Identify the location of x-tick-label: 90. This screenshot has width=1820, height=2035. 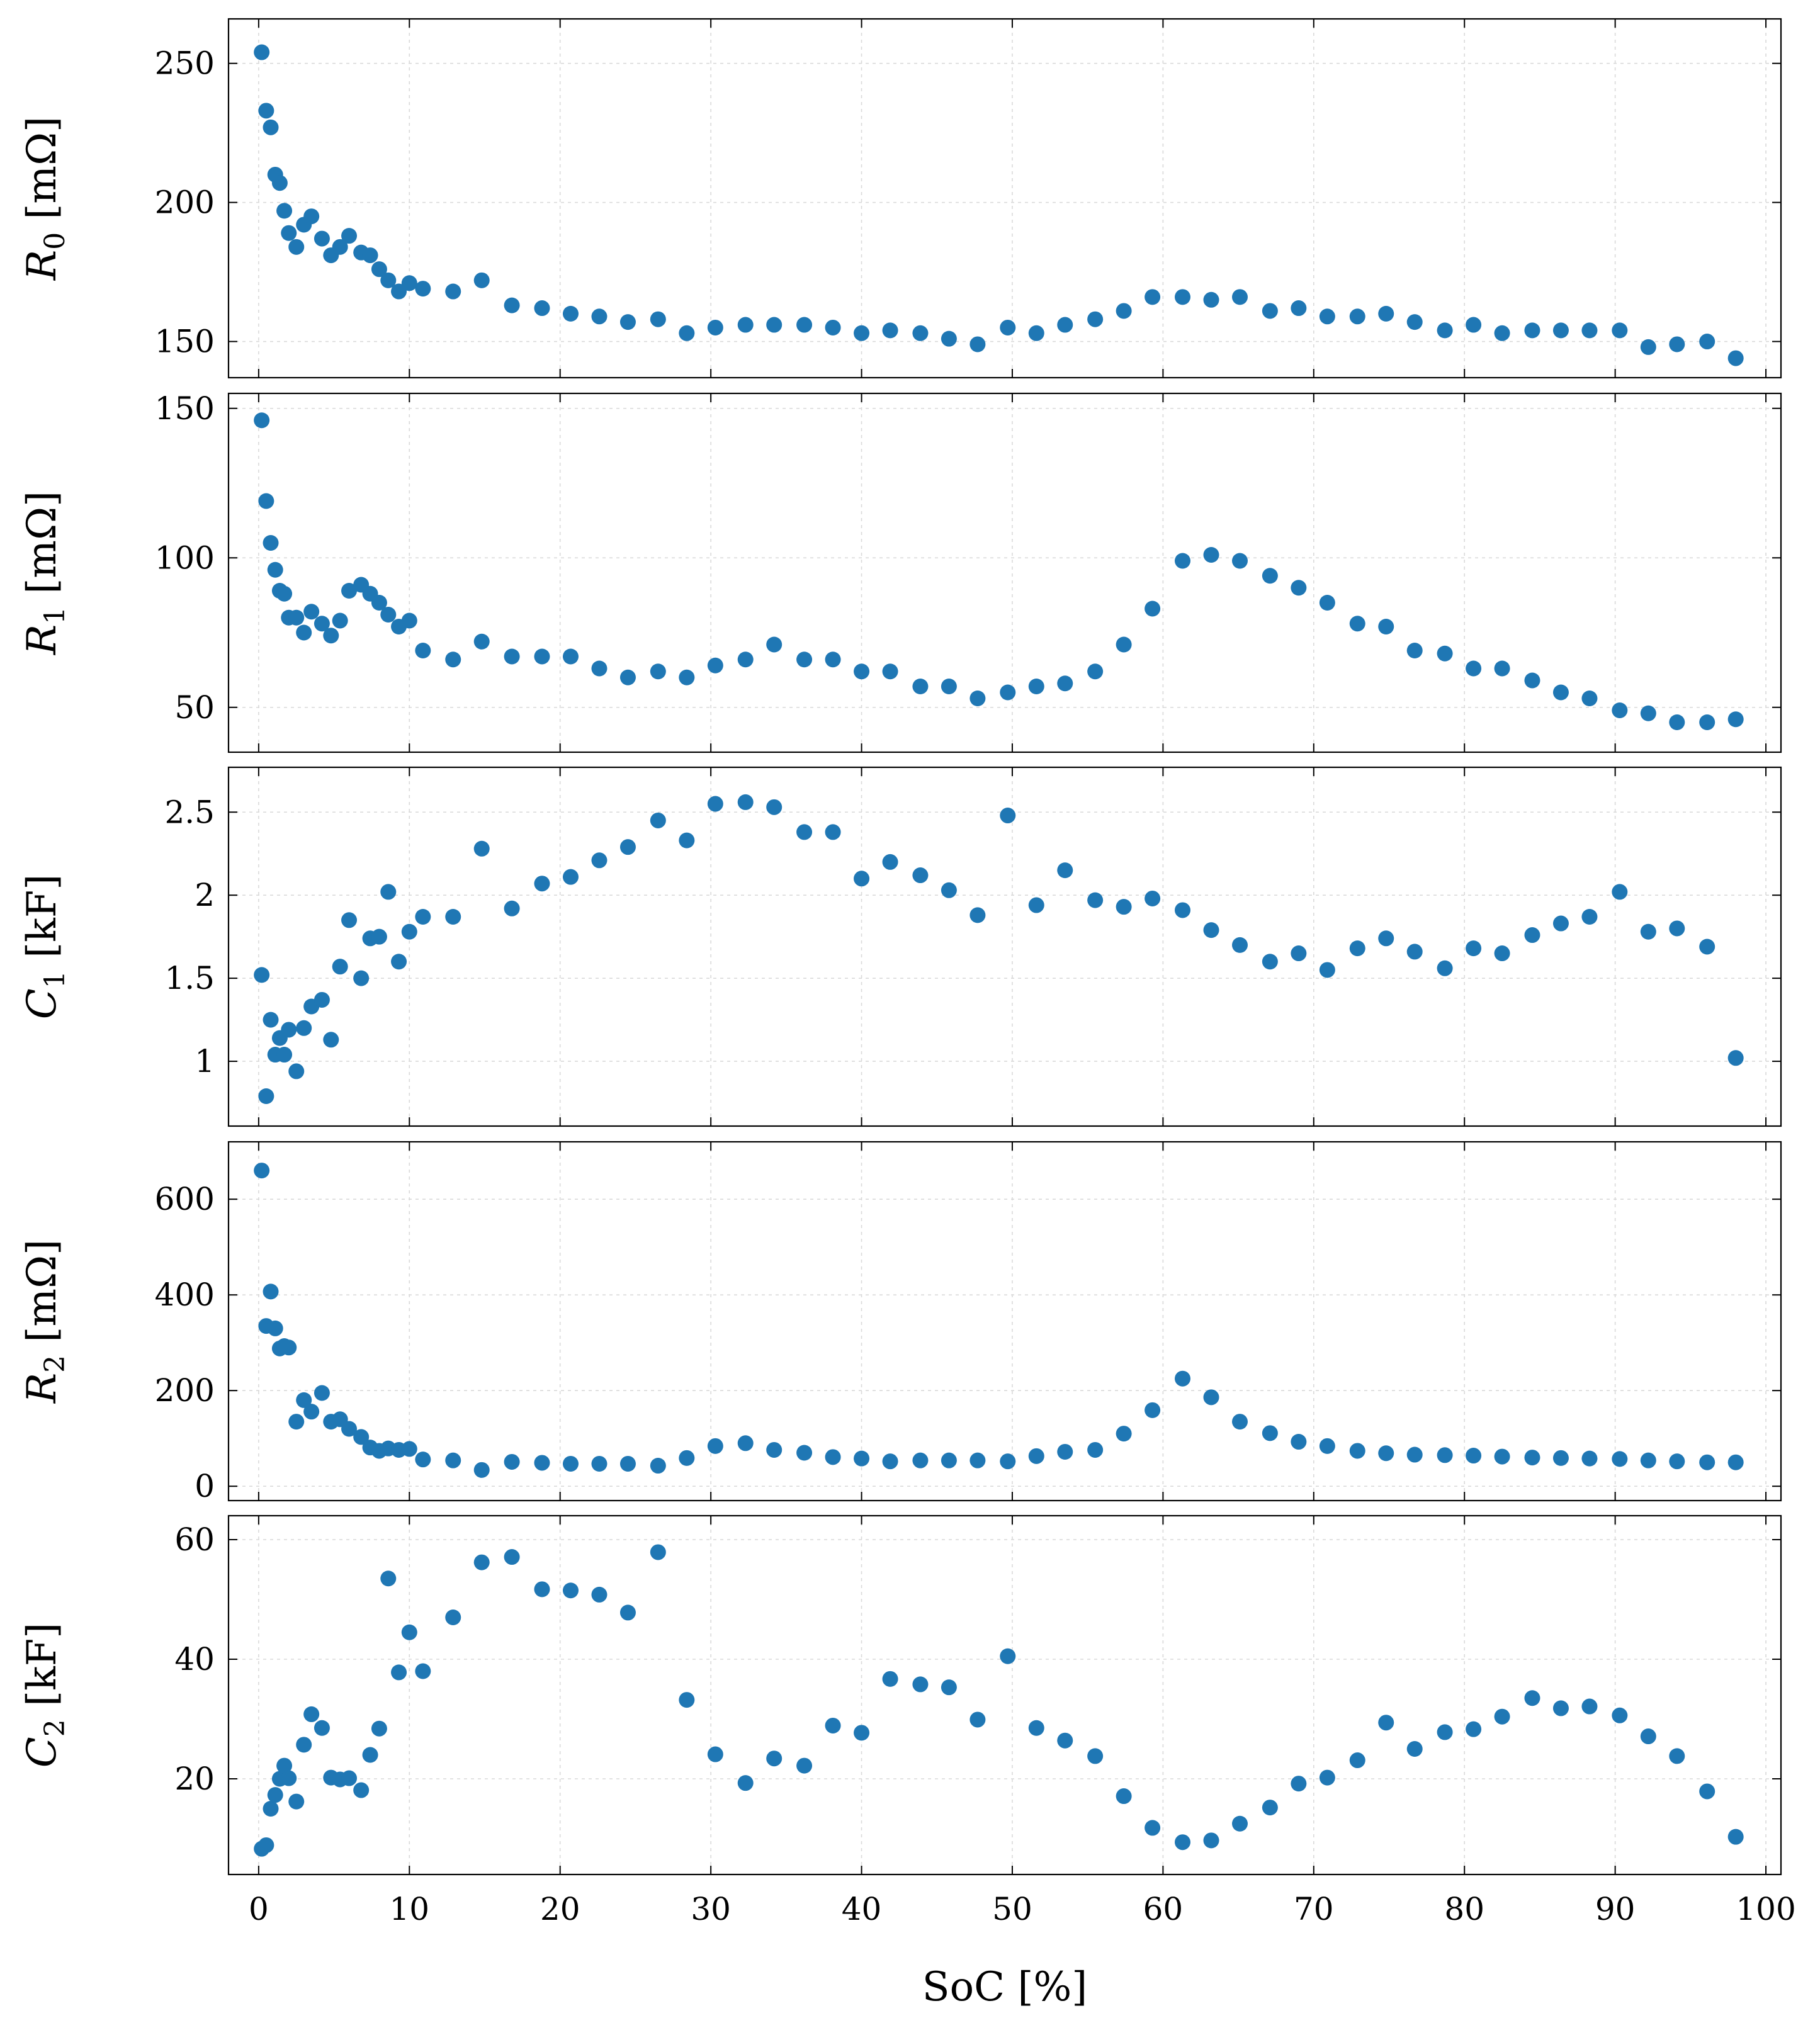
(1615, 1909).